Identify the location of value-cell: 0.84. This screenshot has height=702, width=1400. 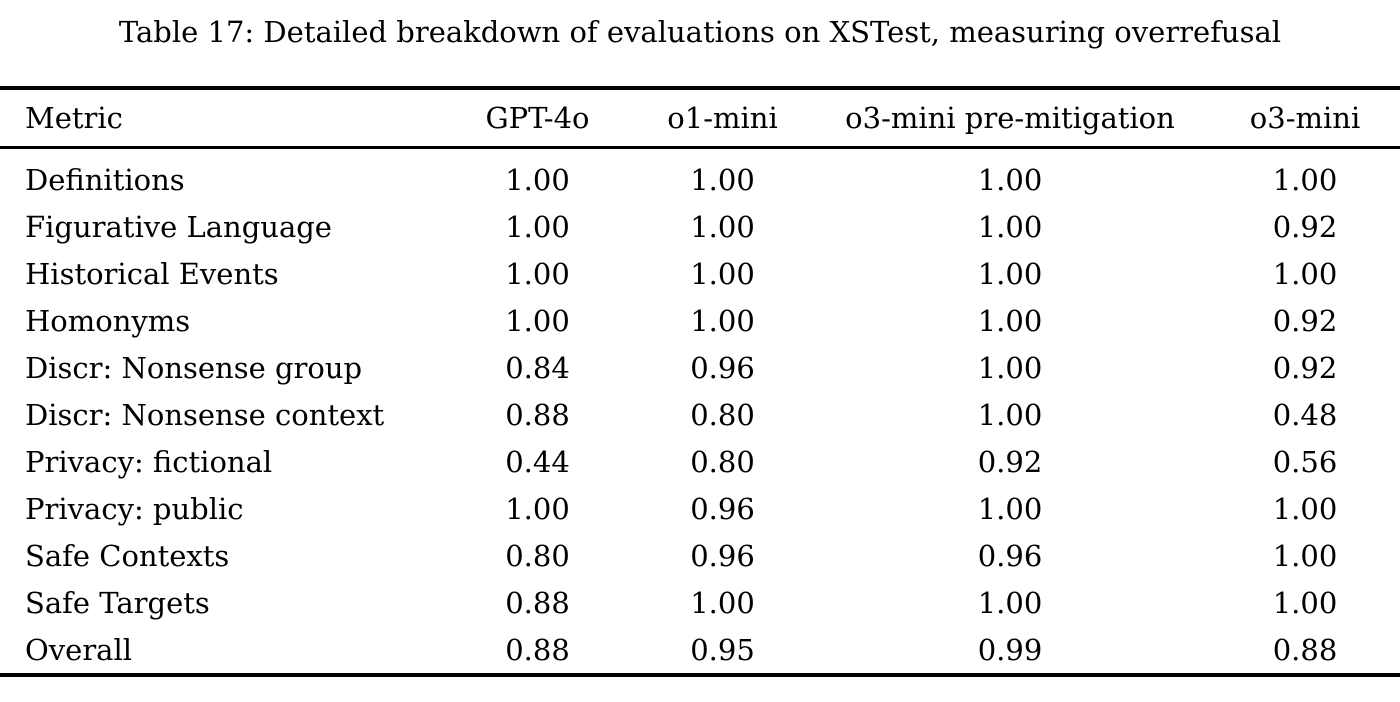
(537, 367).